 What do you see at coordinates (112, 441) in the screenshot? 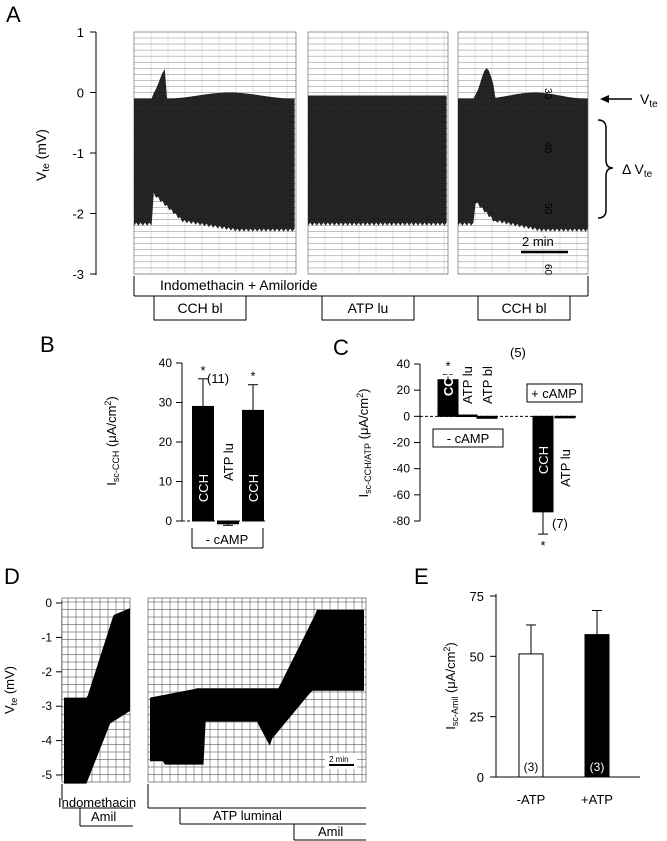
I see `panel-b-ylabel: Isc-CCH (μA/cm2)` at bounding box center [112, 441].